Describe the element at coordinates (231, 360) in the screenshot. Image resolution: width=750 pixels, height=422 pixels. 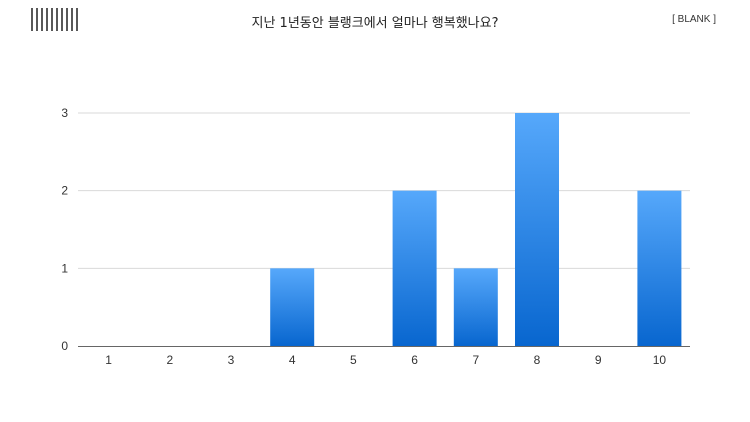
I see `x-tick-label: 3` at that location.